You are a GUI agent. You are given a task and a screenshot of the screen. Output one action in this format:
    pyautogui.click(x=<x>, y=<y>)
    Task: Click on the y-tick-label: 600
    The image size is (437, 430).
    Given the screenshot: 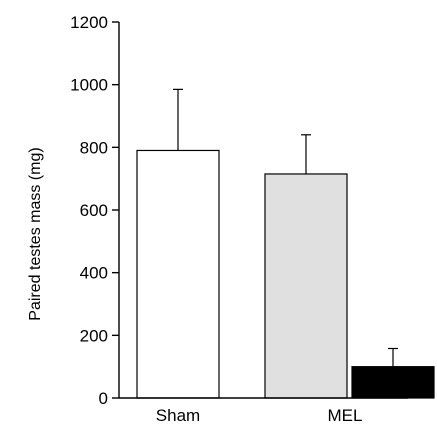 What is the action you would take?
    pyautogui.click(x=94, y=210)
    